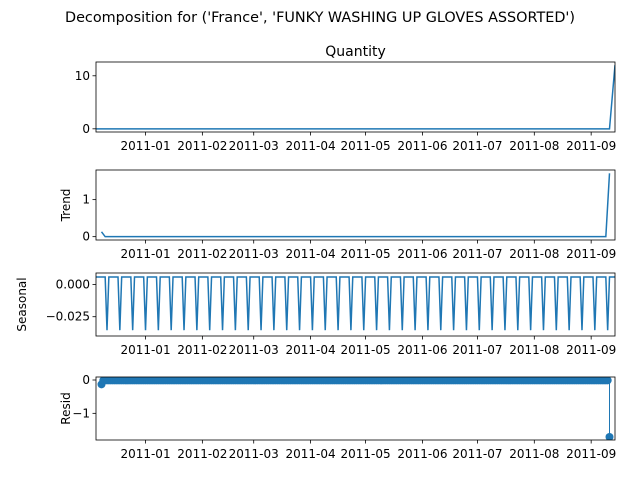 This screenshot has width=640, height=480. Describe the element at coordinates (22, 304) in the screenshot. I see `y-axis-label: Seasonal` at that location.